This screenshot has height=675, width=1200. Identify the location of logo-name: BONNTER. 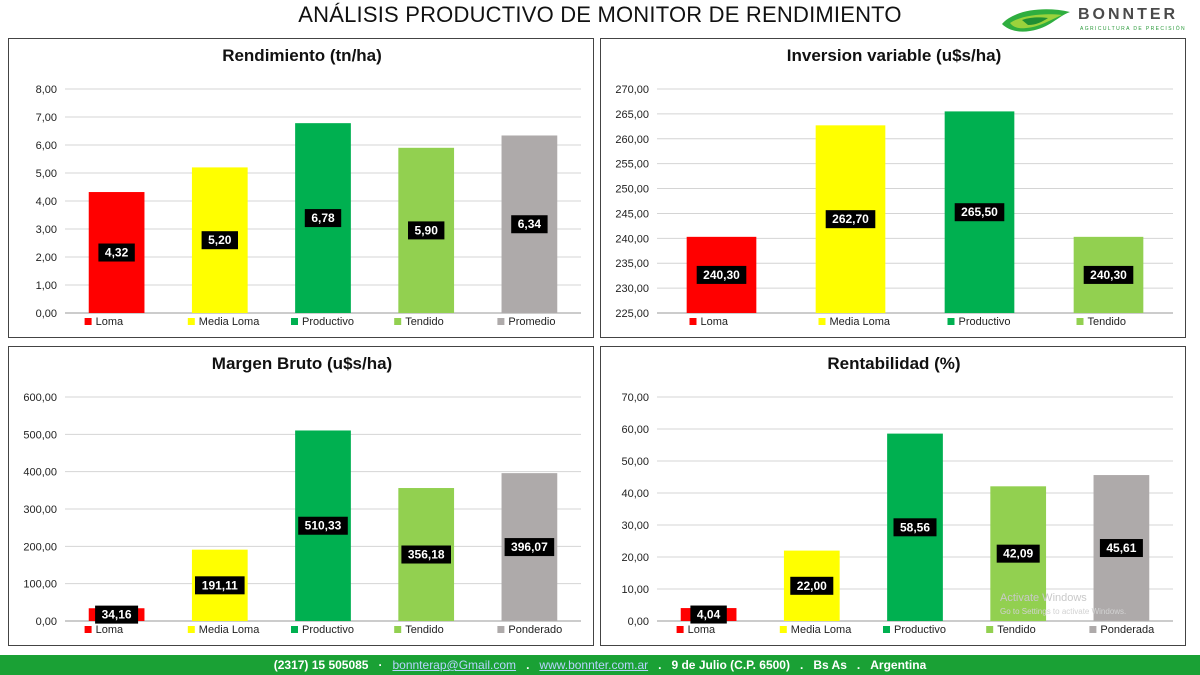
(1128, 14).